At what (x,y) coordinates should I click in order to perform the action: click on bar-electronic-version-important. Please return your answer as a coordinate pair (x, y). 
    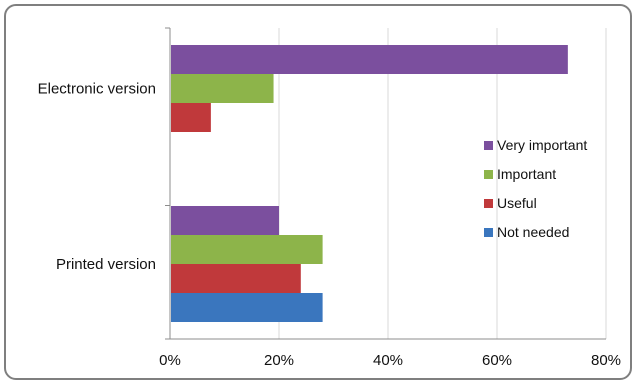
    Looking at the image, I should click on (222, 88).